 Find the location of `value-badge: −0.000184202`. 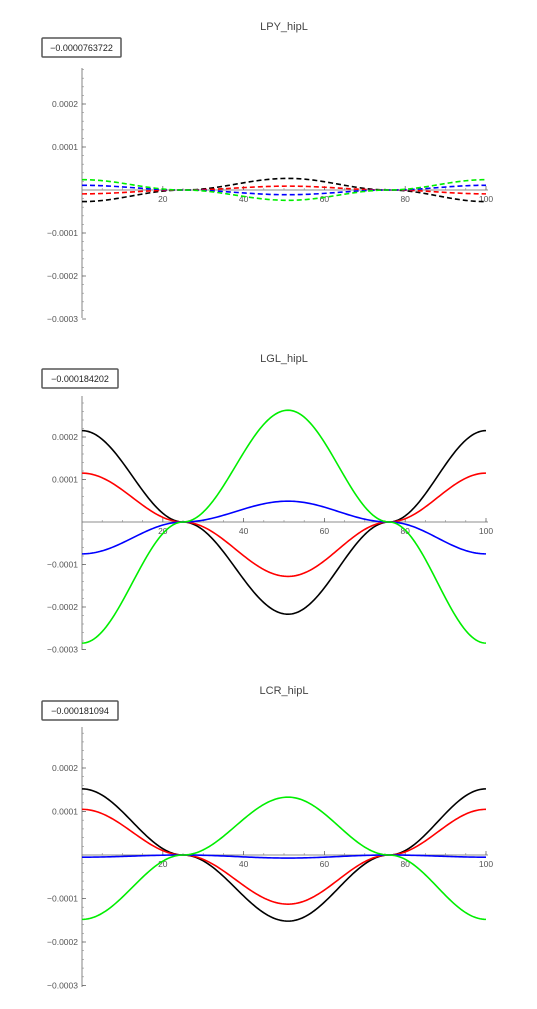

value-badge: −0.000184202 is located at coordinates (80, 378).